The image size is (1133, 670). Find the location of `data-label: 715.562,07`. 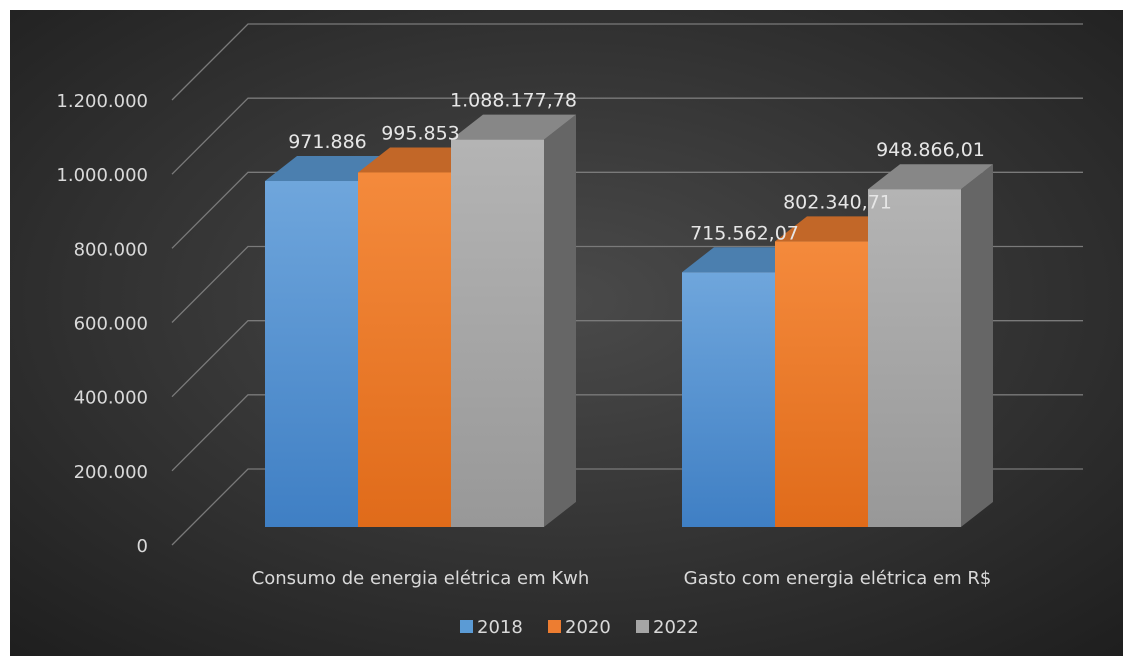

data-label: 715.562,07 is located at coordinates (744, 233).